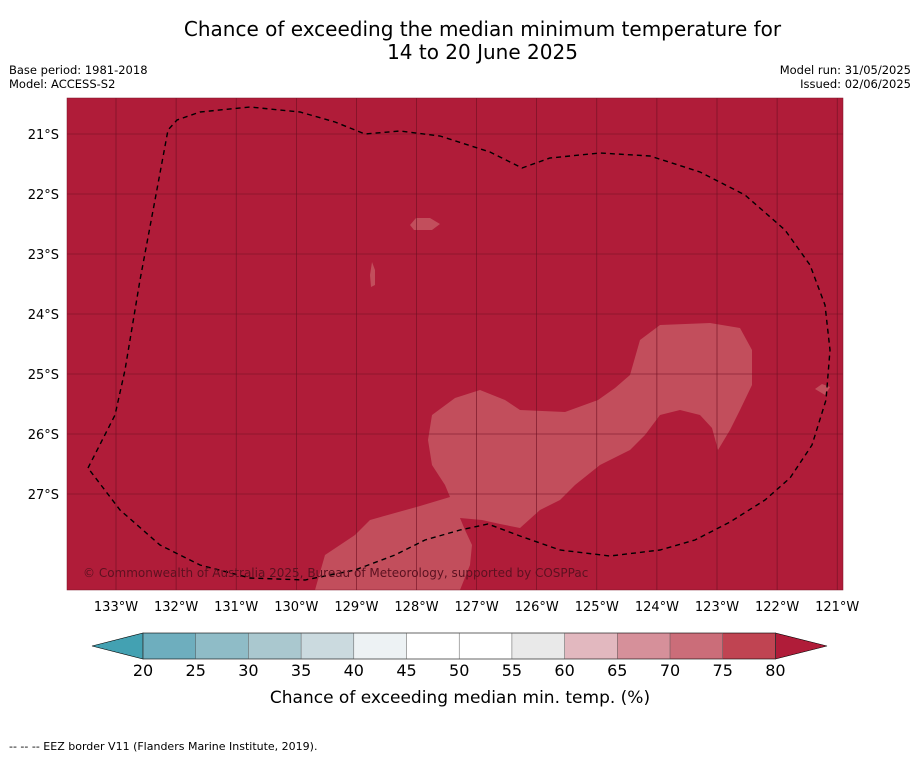 The image size is (919, 758). I want to click on colorbar-tick-label: 40, so click(354, 670).